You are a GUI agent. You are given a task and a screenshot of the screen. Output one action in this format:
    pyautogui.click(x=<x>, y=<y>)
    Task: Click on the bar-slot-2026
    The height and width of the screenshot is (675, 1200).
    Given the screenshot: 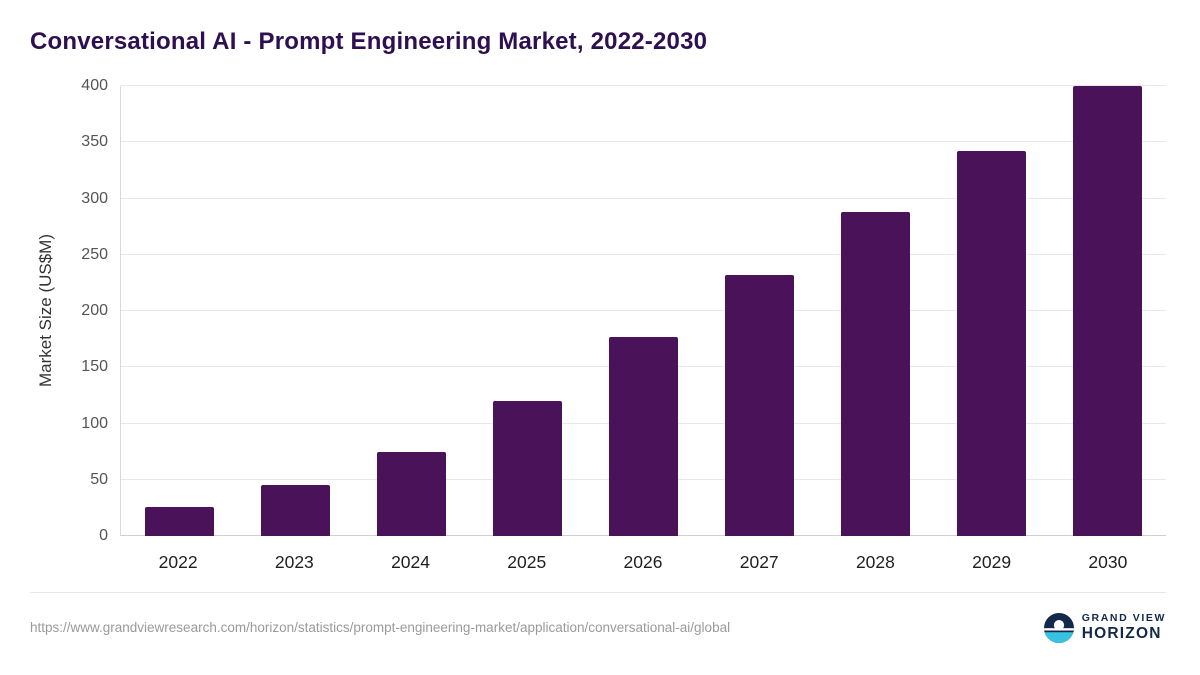 What is the action you would take?
    pyautogui.click(x=643, y=311)
    